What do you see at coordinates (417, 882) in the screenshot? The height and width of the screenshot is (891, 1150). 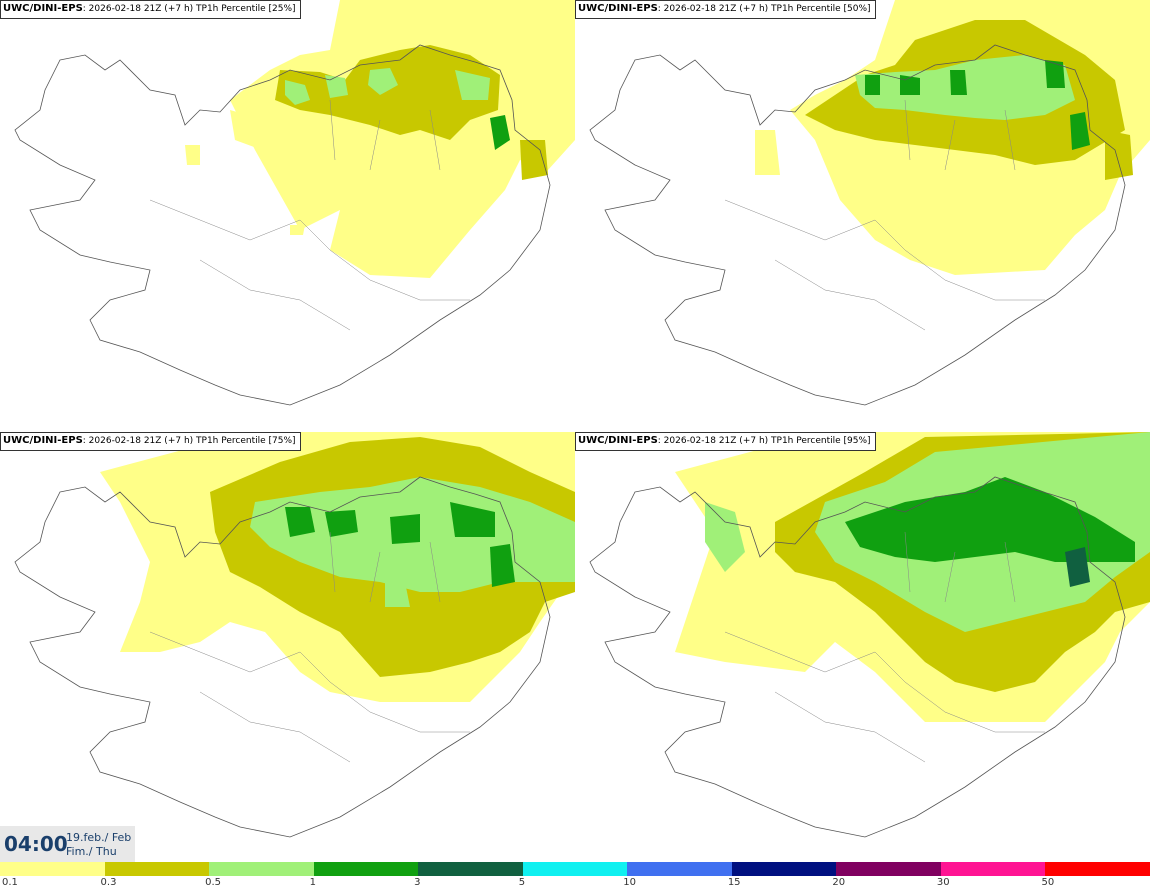 I see `legend-tick-label: 3` at bounding box center [417, 882].